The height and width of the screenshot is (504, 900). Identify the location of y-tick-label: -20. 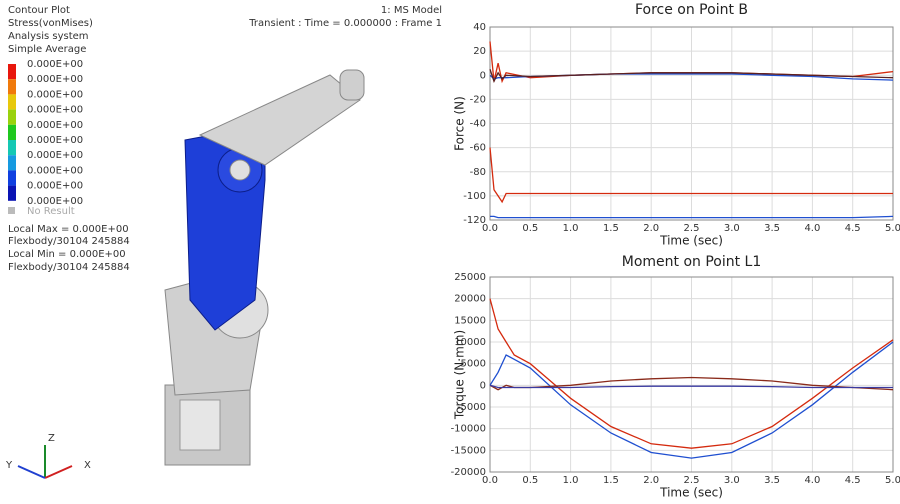
(478, 99).